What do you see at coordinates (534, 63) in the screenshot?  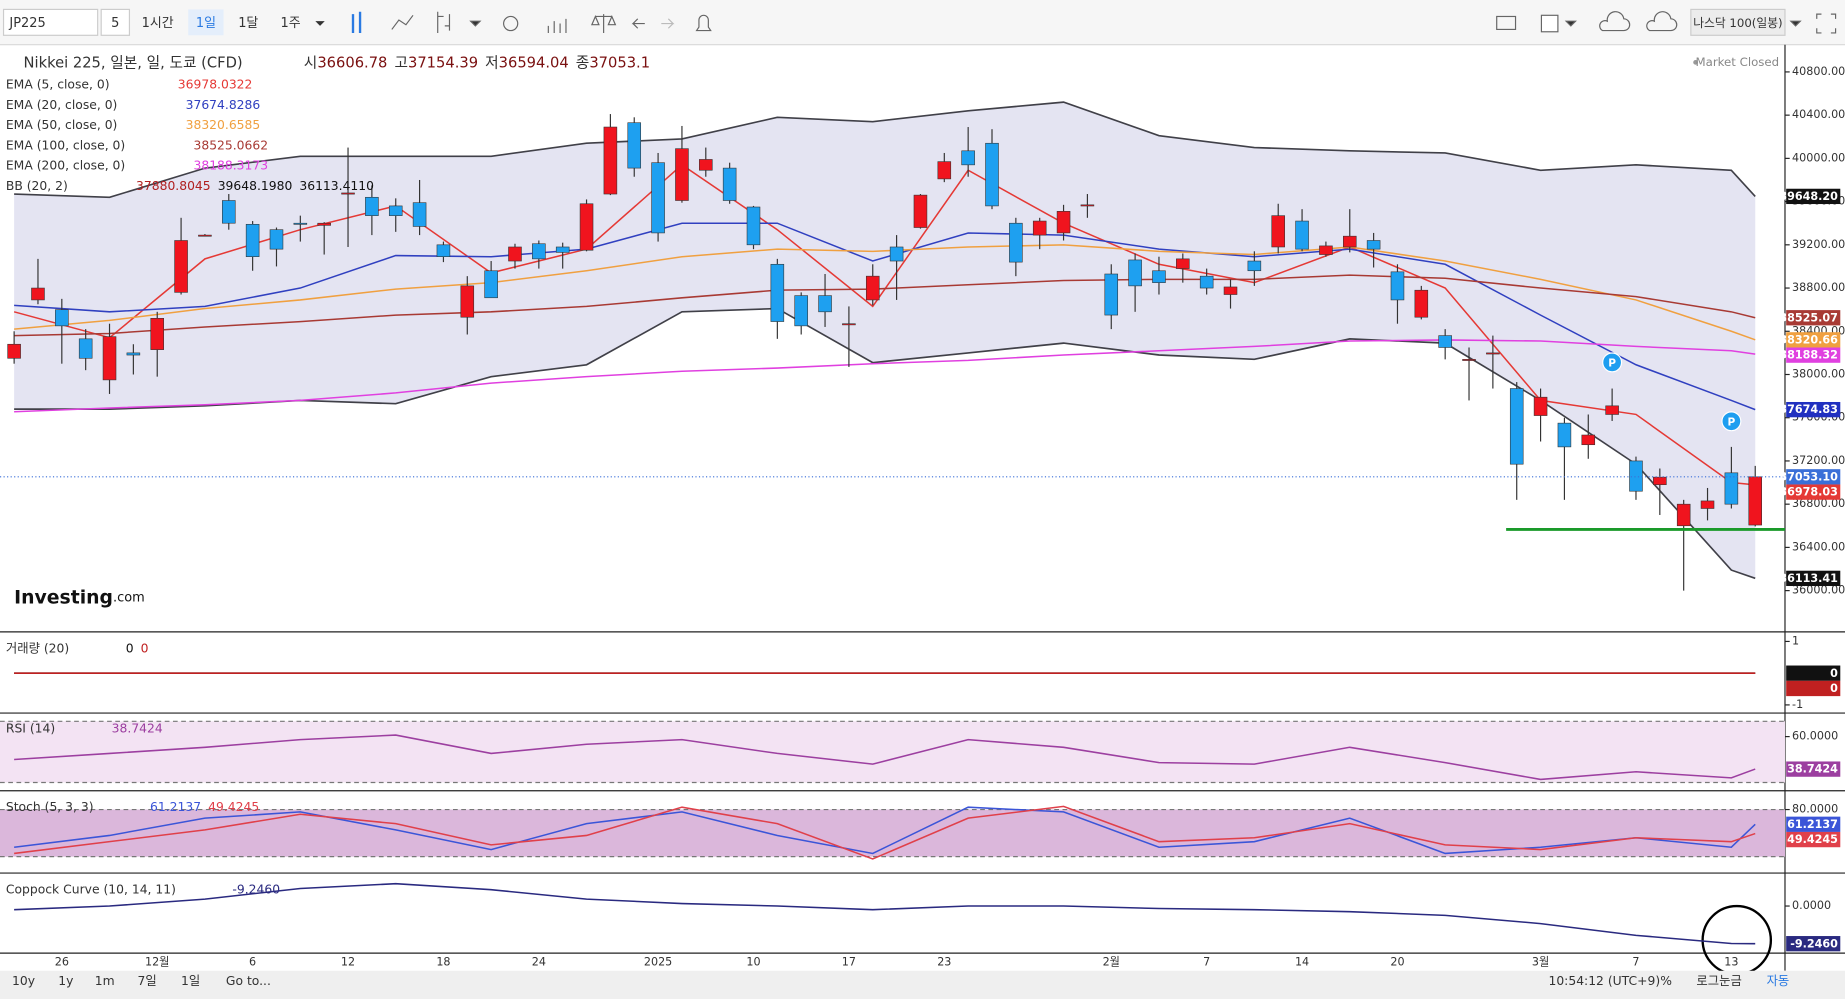 I see `ohlc-value: 36594.04` at bounding box center [534, 63].